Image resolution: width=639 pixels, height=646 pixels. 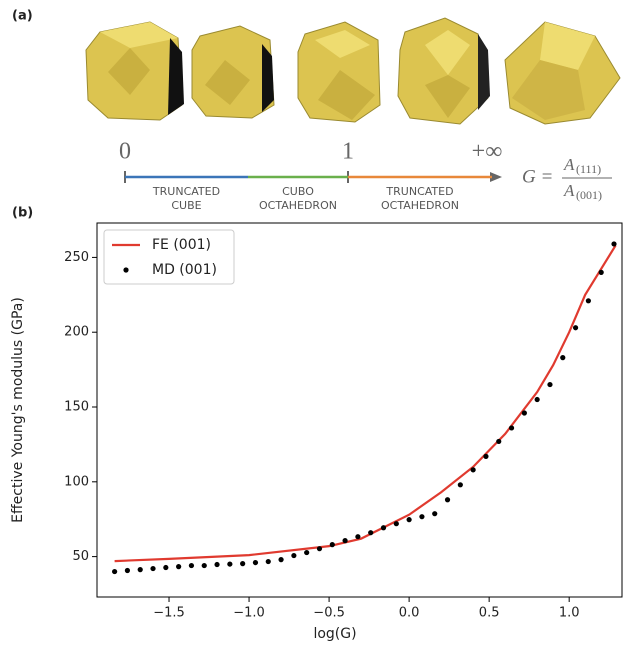 I want to click on legend: FE (001) MD (001), so click(x=169, y=257).